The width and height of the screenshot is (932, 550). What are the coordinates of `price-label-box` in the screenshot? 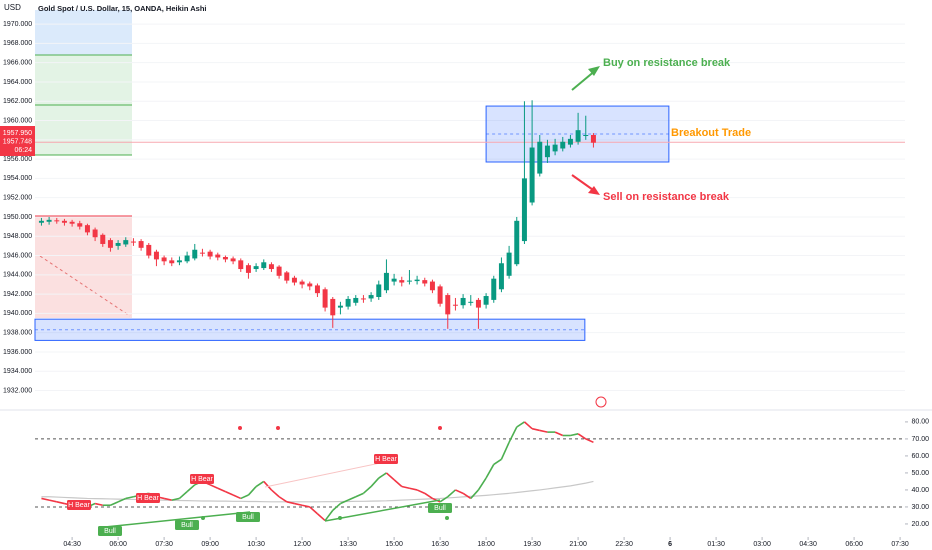 It's located at (17, 141).